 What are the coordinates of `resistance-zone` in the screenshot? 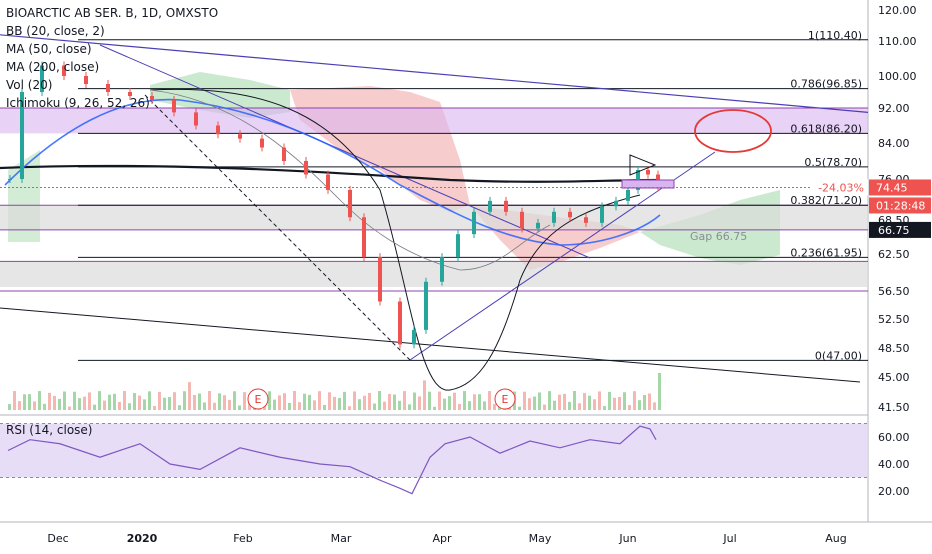 It's located at (434, 121).